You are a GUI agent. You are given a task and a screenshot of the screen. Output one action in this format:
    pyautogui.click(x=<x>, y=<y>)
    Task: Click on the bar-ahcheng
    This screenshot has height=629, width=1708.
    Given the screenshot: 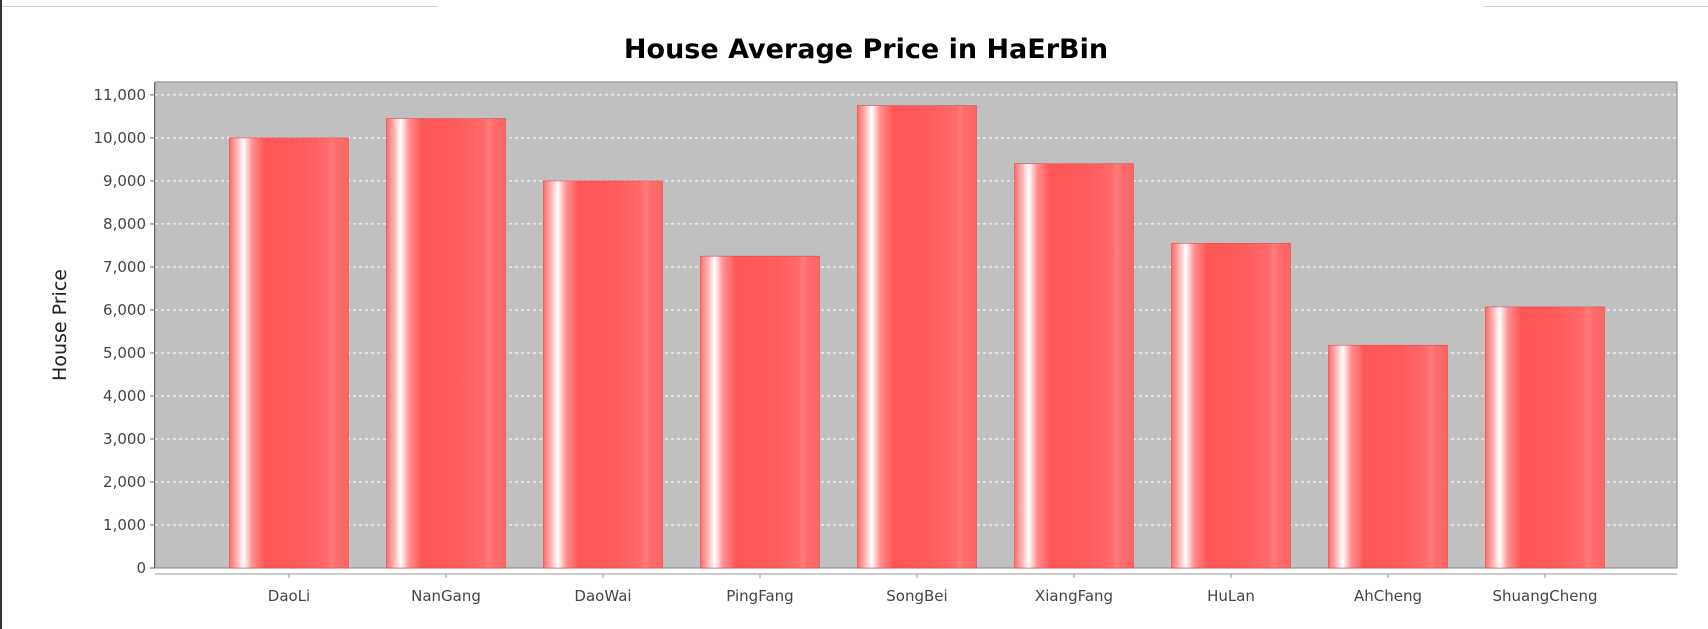 What is the action you would take?
    pyautogui.click(x=1388, y=456)
    